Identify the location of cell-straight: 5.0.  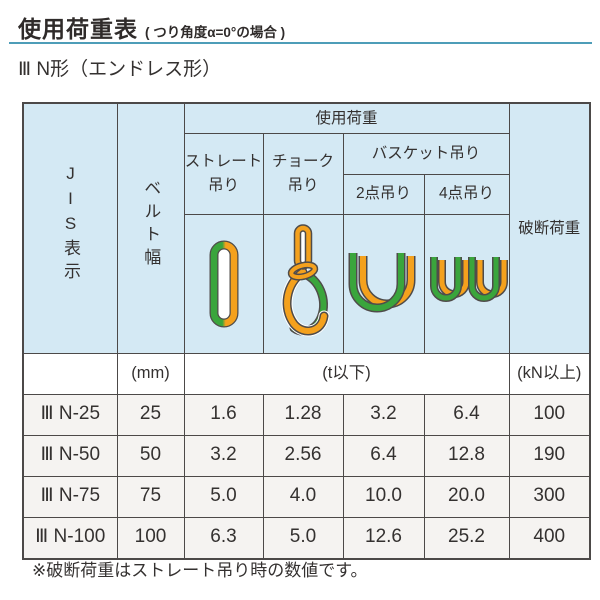
(223, 496).